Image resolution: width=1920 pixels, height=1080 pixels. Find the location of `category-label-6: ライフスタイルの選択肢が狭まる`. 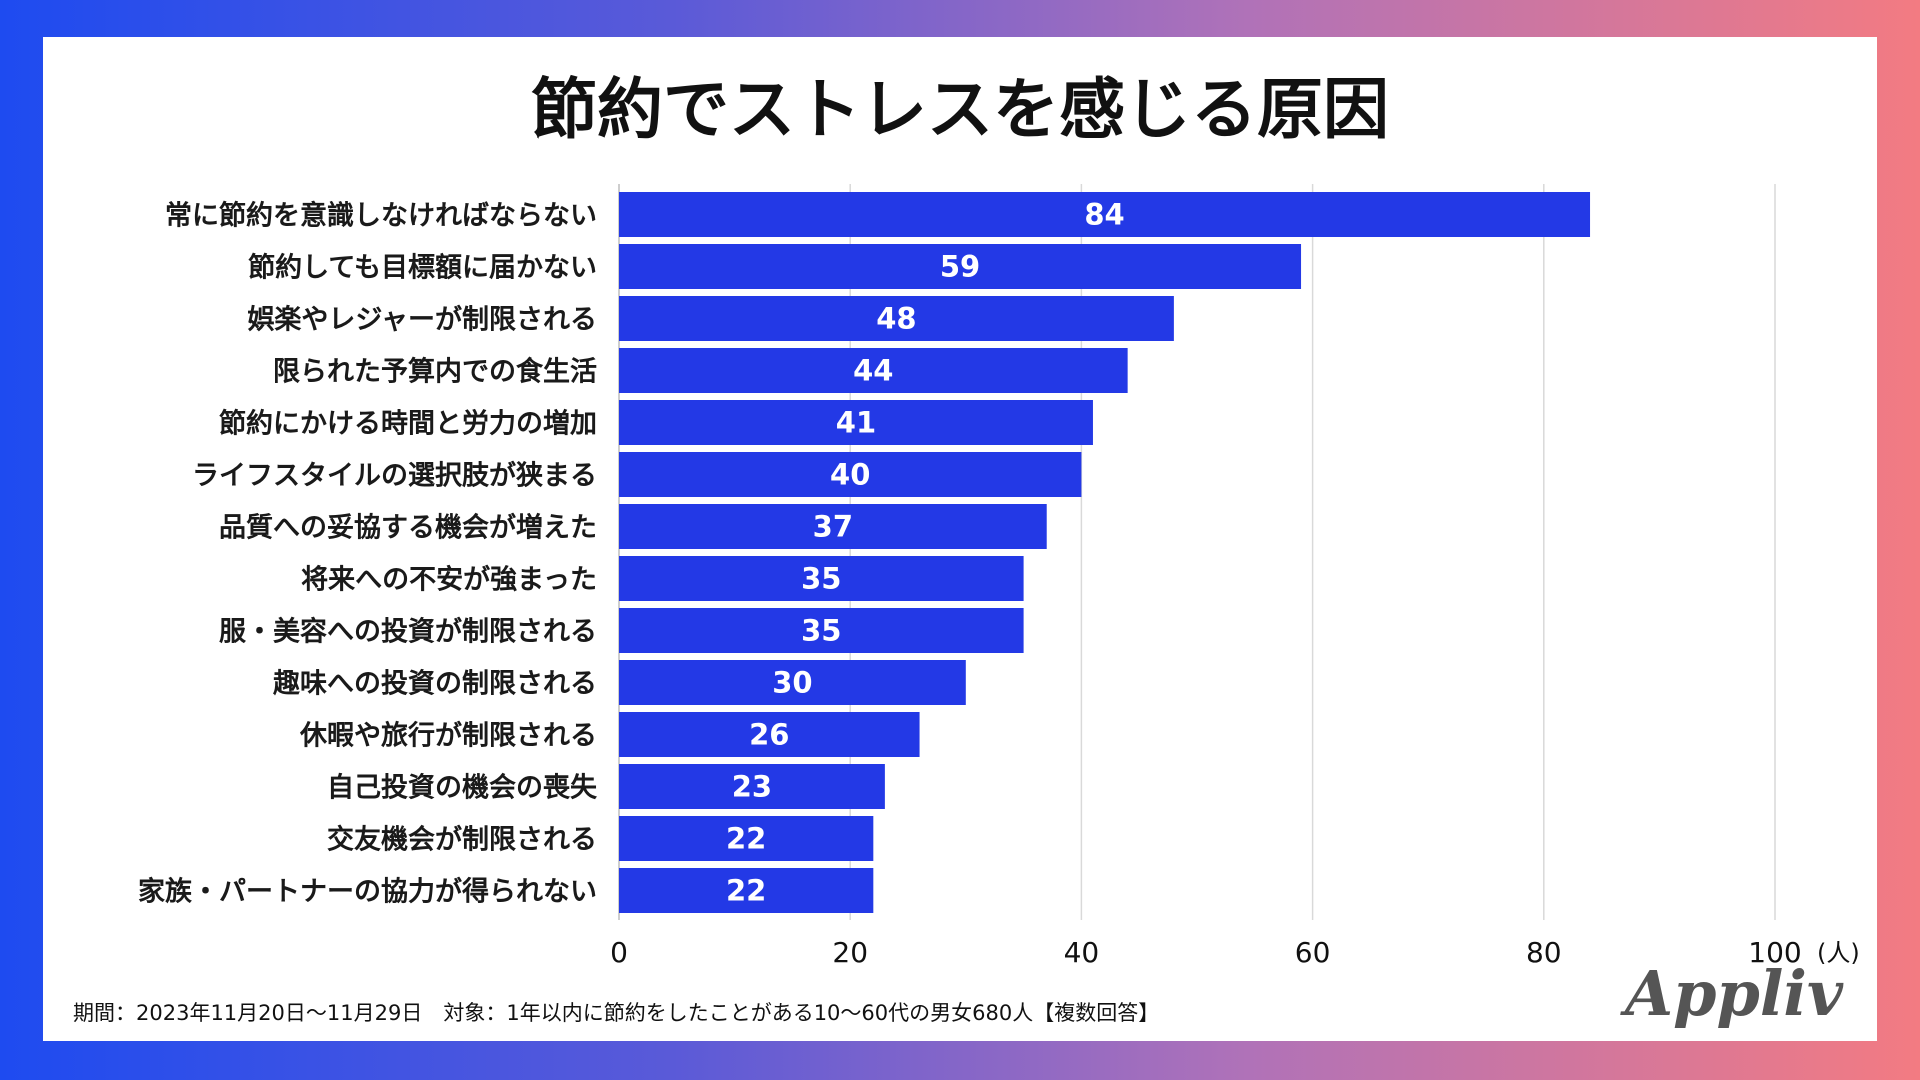

category-label-6: ライフスタイルの選択肢が狭まる is located at coordinates (394, 476).